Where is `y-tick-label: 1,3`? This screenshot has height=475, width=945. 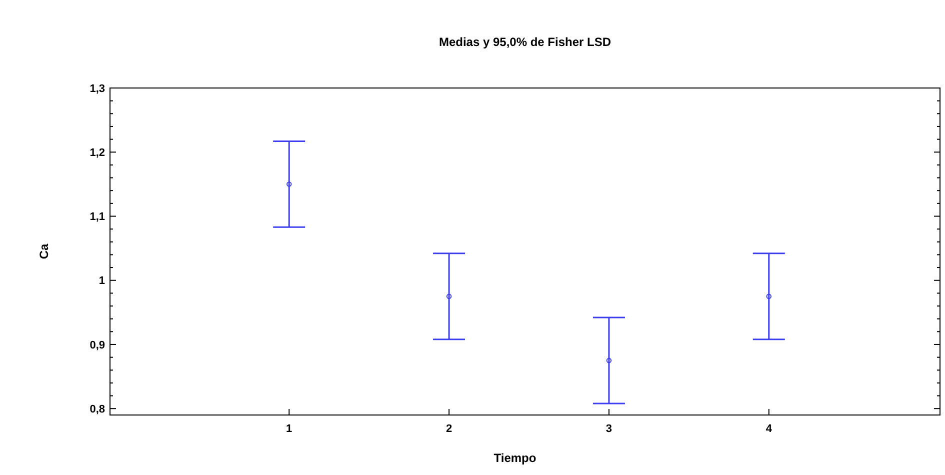 y-tick-label: 1,3 is located at coordinates (97, 88).